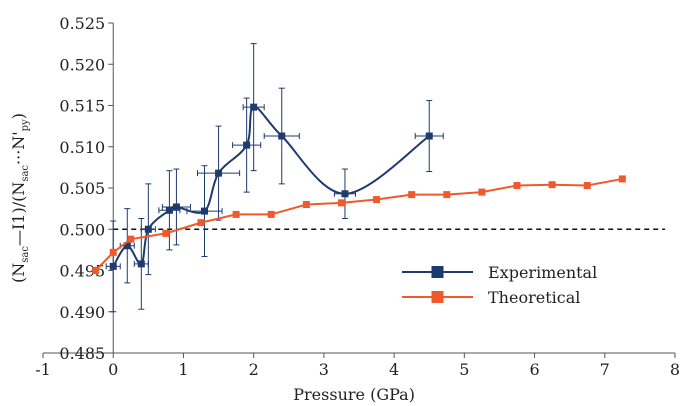 This screenshot has height=406, width=683. Describe the element at coordinates (499, 285) in the screenshot. I see `legend: Experimental Theoretical` at that location.